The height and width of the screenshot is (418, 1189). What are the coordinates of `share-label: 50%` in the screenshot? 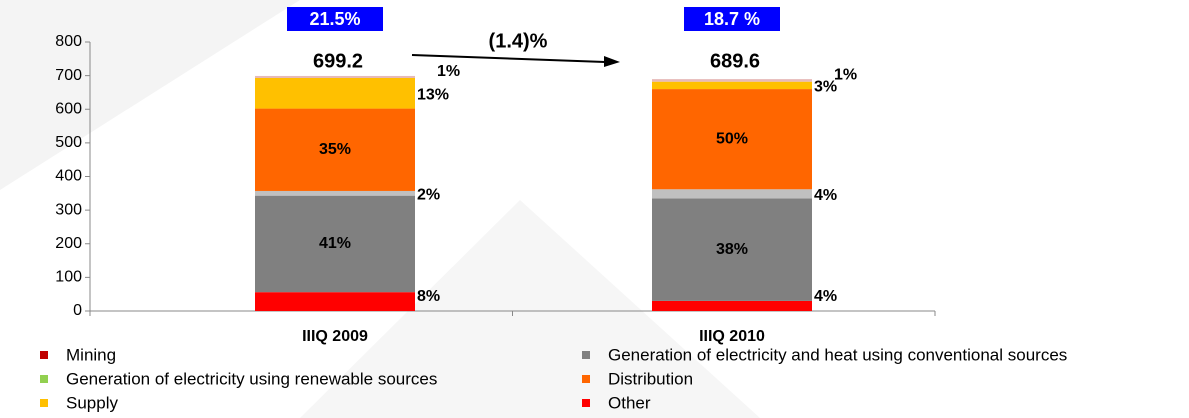 It's located at (732, 138).